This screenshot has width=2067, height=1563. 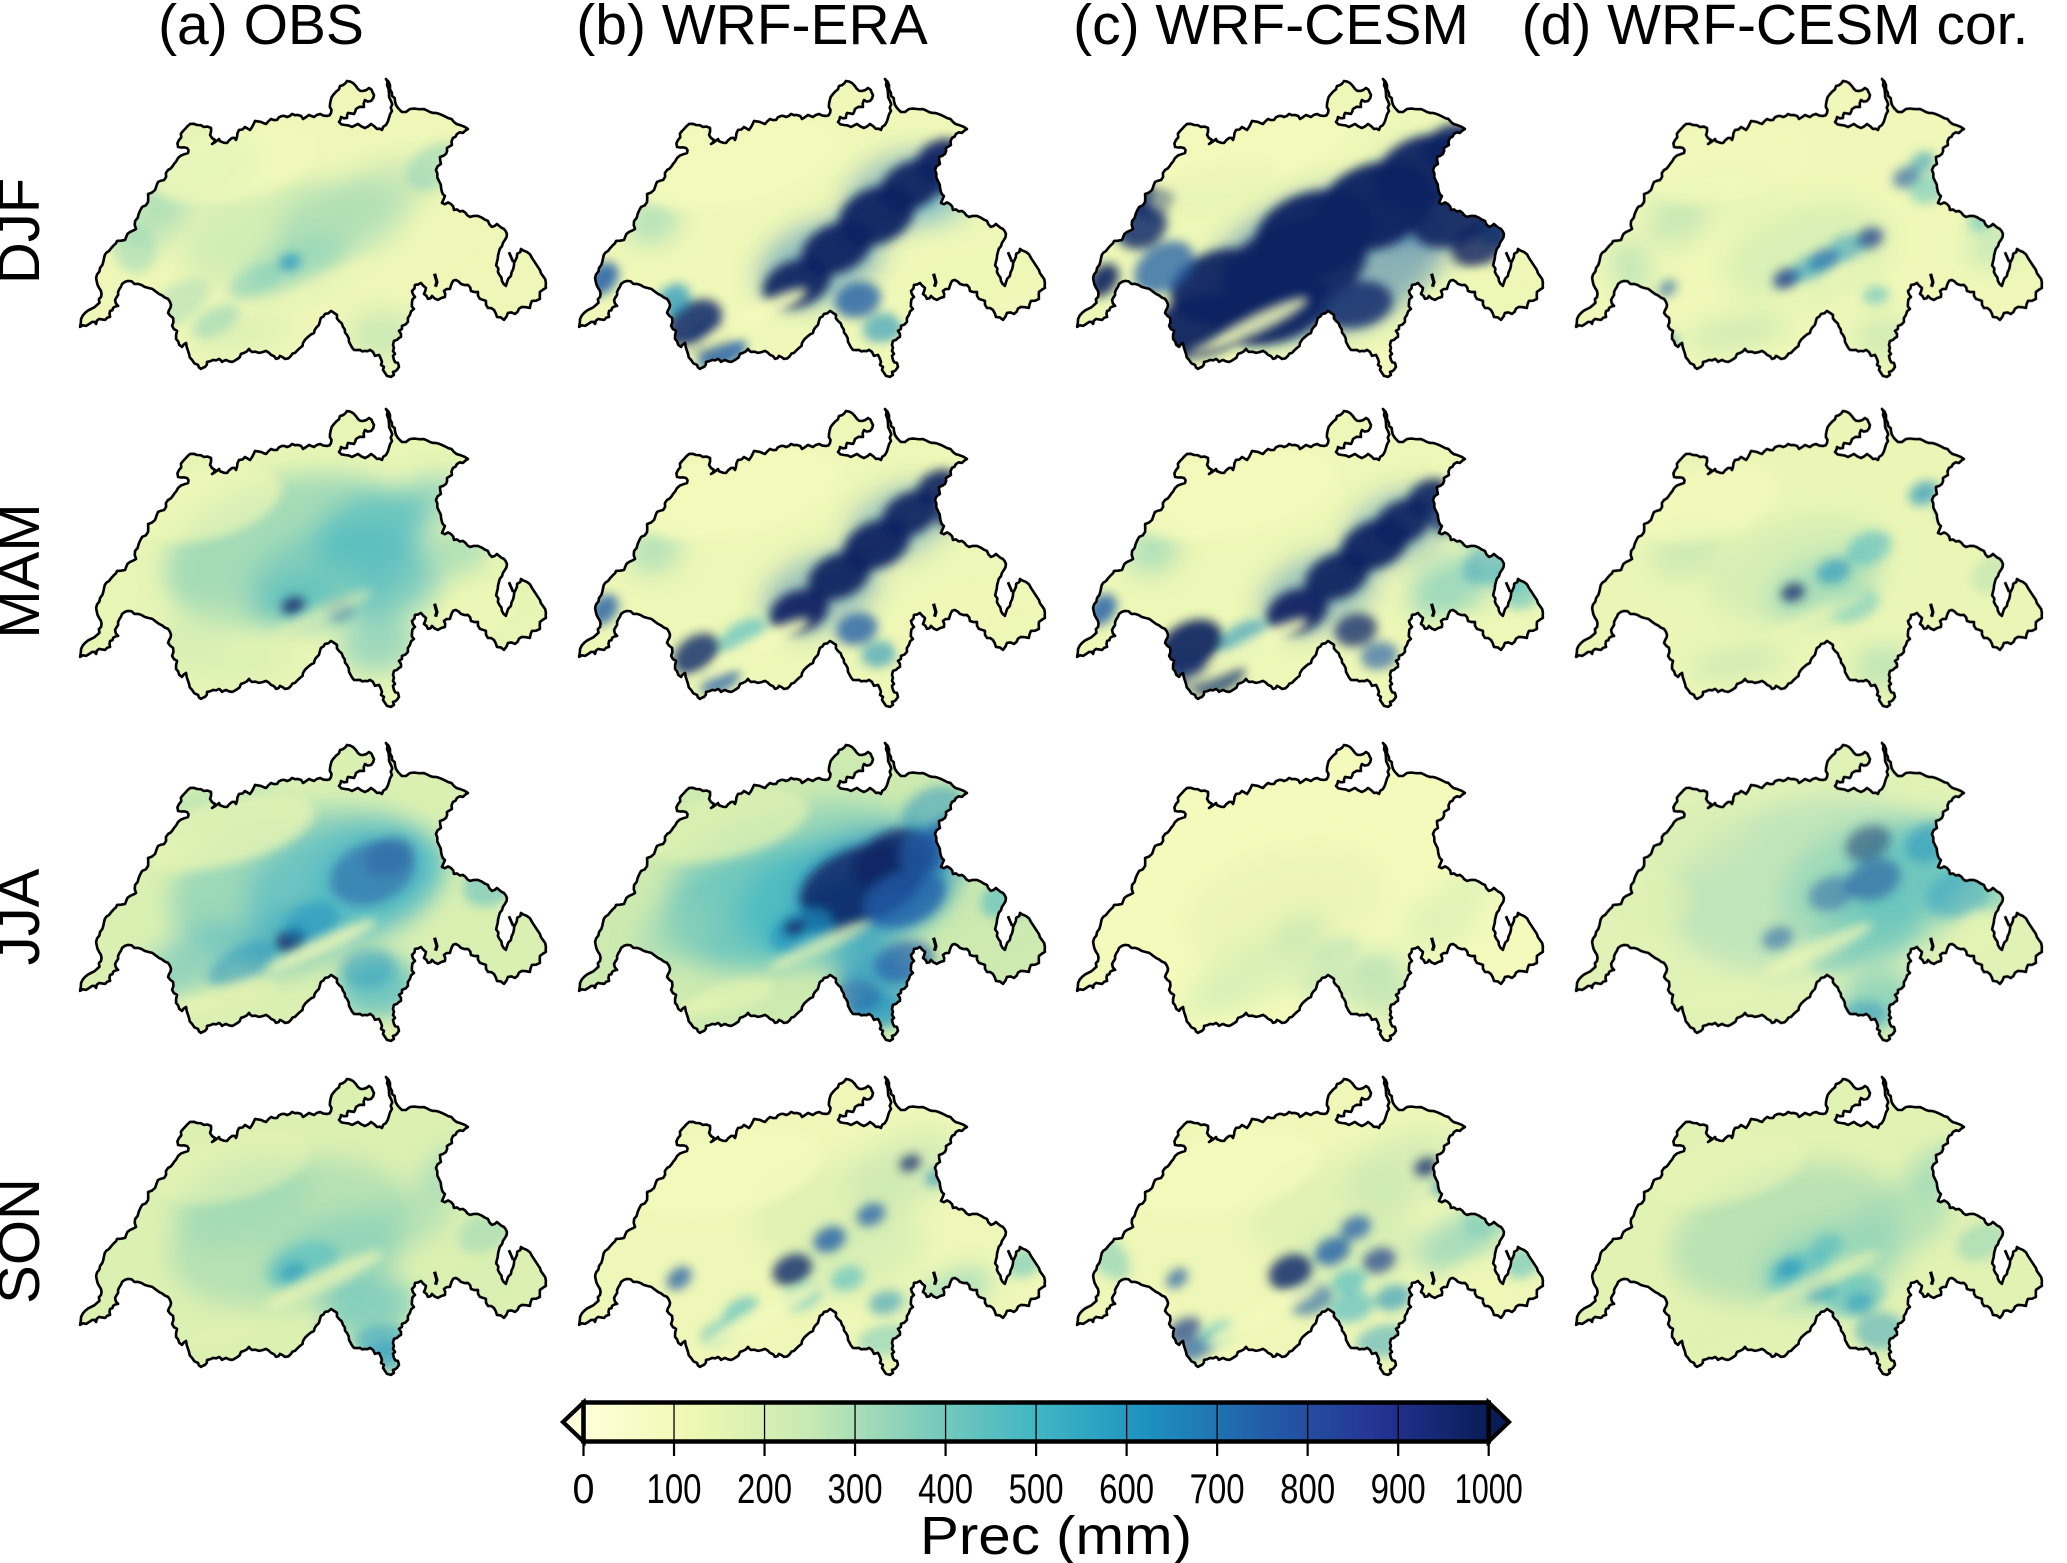 I want to click on svg-text: 100, so click(x=674, y=1488).